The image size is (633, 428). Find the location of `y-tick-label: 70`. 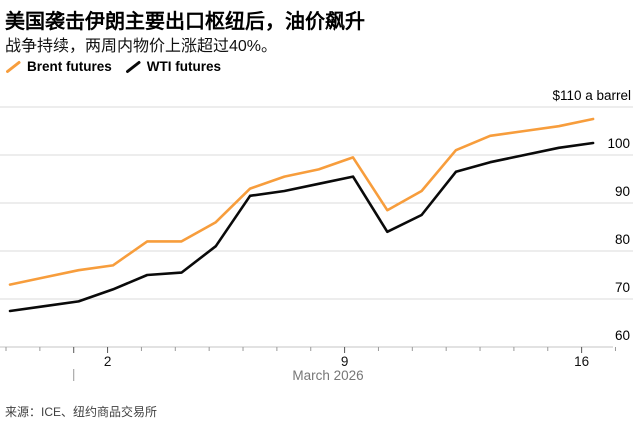

y-tick-label: 70 is located at coordinates (622, 287).